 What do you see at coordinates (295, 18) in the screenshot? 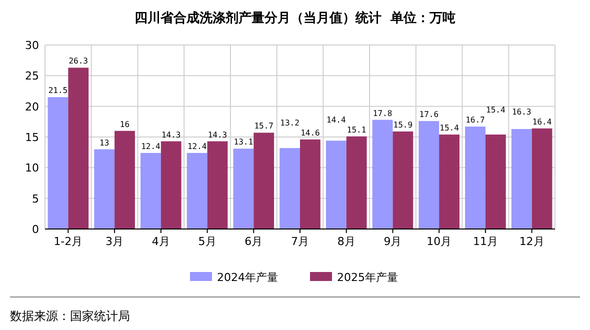
I see `chart-title: 四川省合成洗涤剂产量分月（当月值）统计 单位：万吨` at bounding box center [295, 18].